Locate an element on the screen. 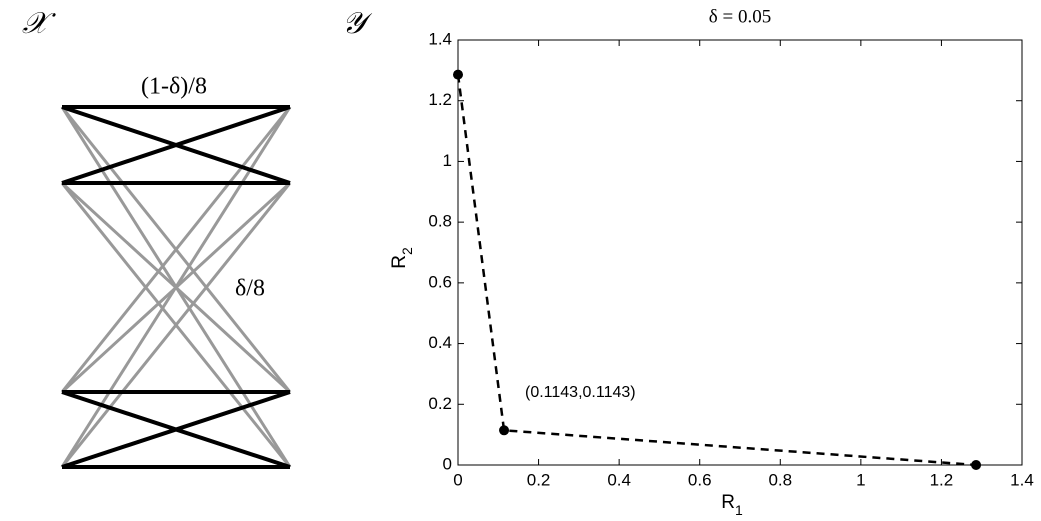 The height and width of the screenshot is (521, 1041). y-tick-label: 1.4 is located at coordinates (440, 38).